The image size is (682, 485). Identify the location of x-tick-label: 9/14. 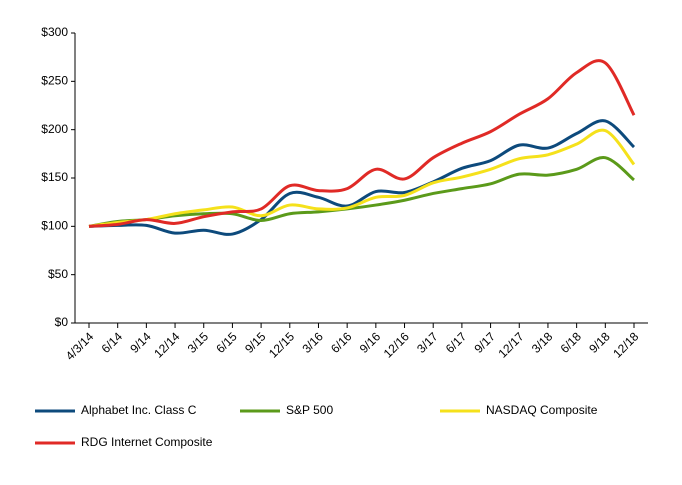
(140, 342).